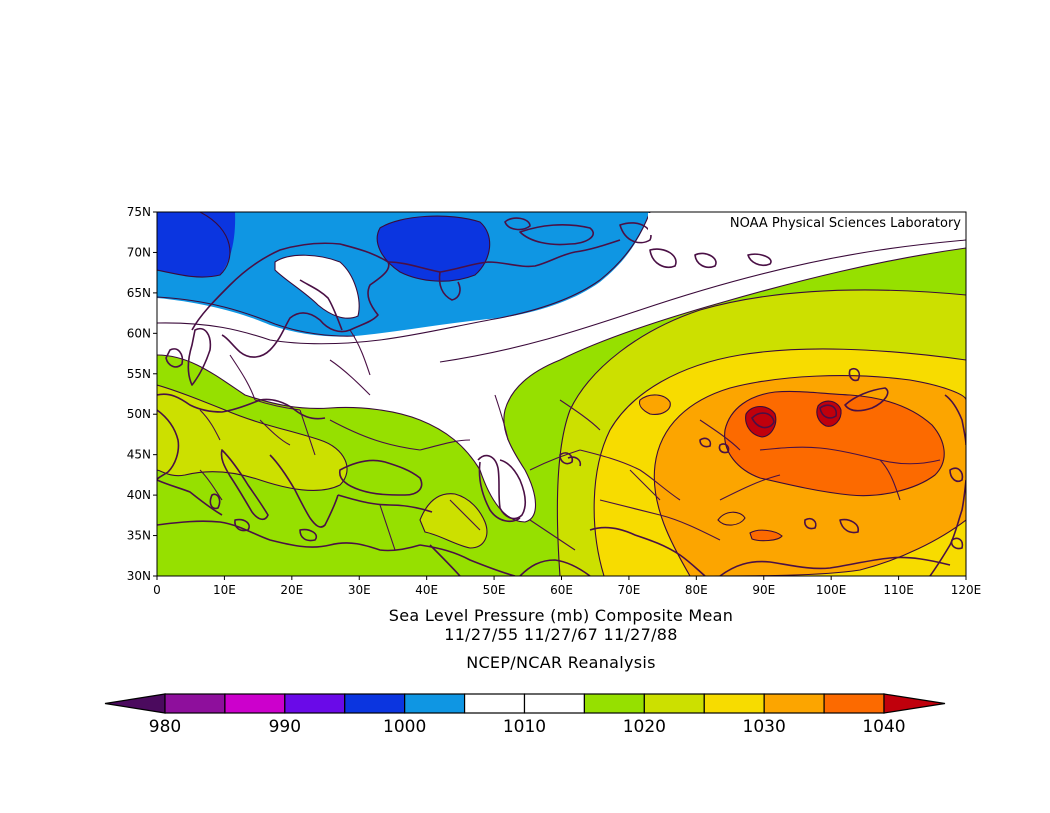 Image resolution: width=1050 pixels, height=813 pixels. What do you see at coordinates (142, 394) in the screenshot?
I see `y-axis: 30N 35N 40N 45N 50N 55N 60N 65N 70N 75N` at bounding box center [142, 394].